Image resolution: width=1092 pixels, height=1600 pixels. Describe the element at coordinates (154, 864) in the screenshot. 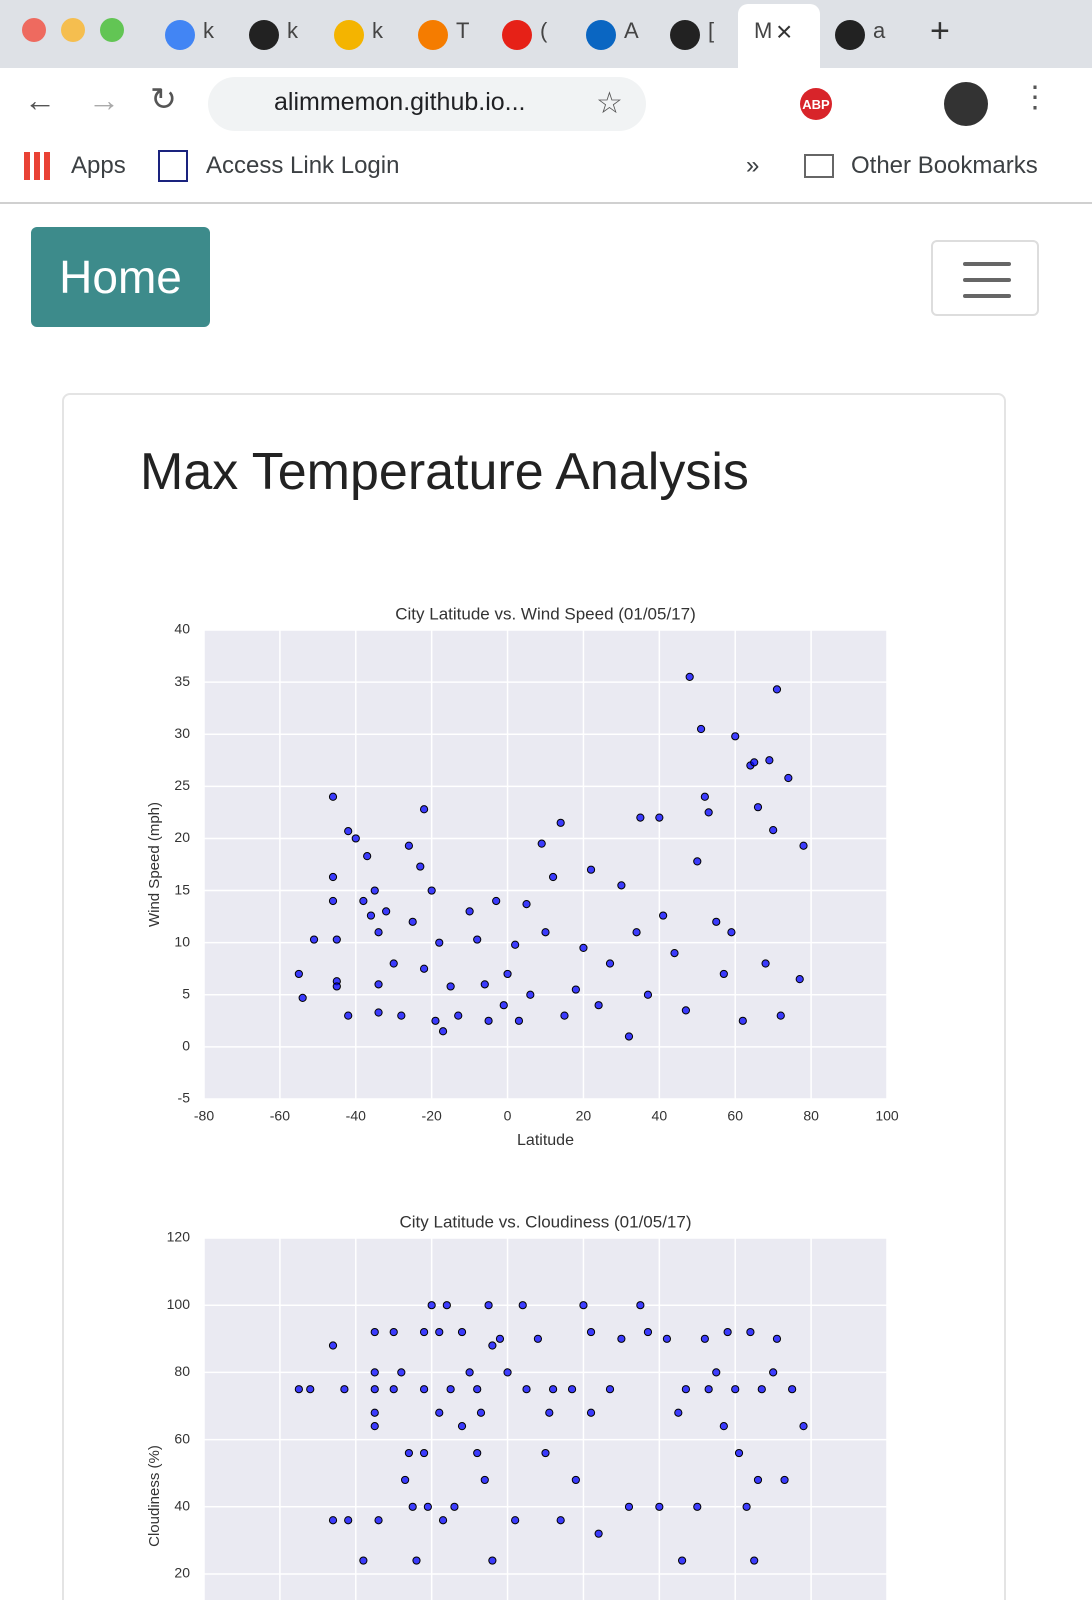

I see `y-axis-label: Wind Speed (mph)` at that location.